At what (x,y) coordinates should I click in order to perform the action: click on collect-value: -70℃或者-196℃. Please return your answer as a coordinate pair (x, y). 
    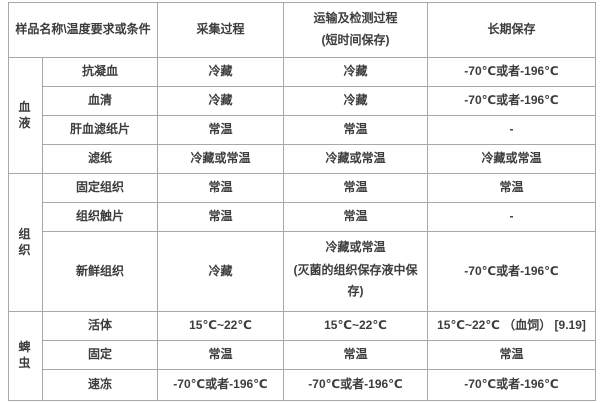
    Looking at the image, I should click on (220, 385).